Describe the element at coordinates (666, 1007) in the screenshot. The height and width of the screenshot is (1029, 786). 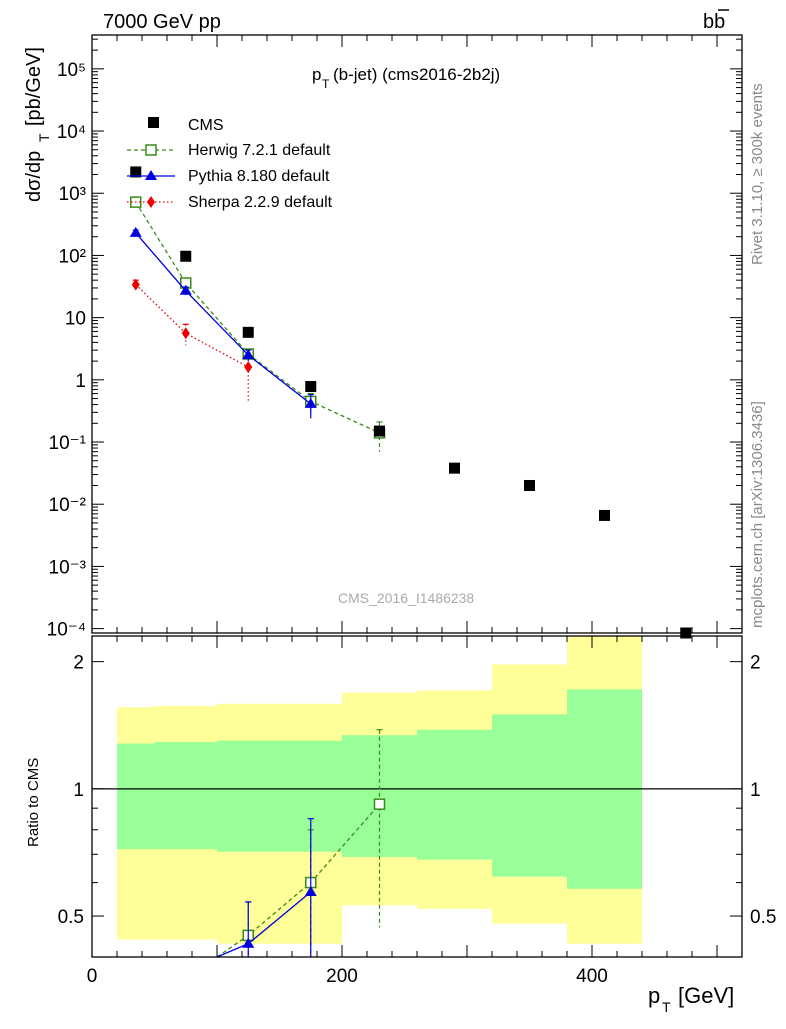
I see `xlabel-sub: T` at that location.